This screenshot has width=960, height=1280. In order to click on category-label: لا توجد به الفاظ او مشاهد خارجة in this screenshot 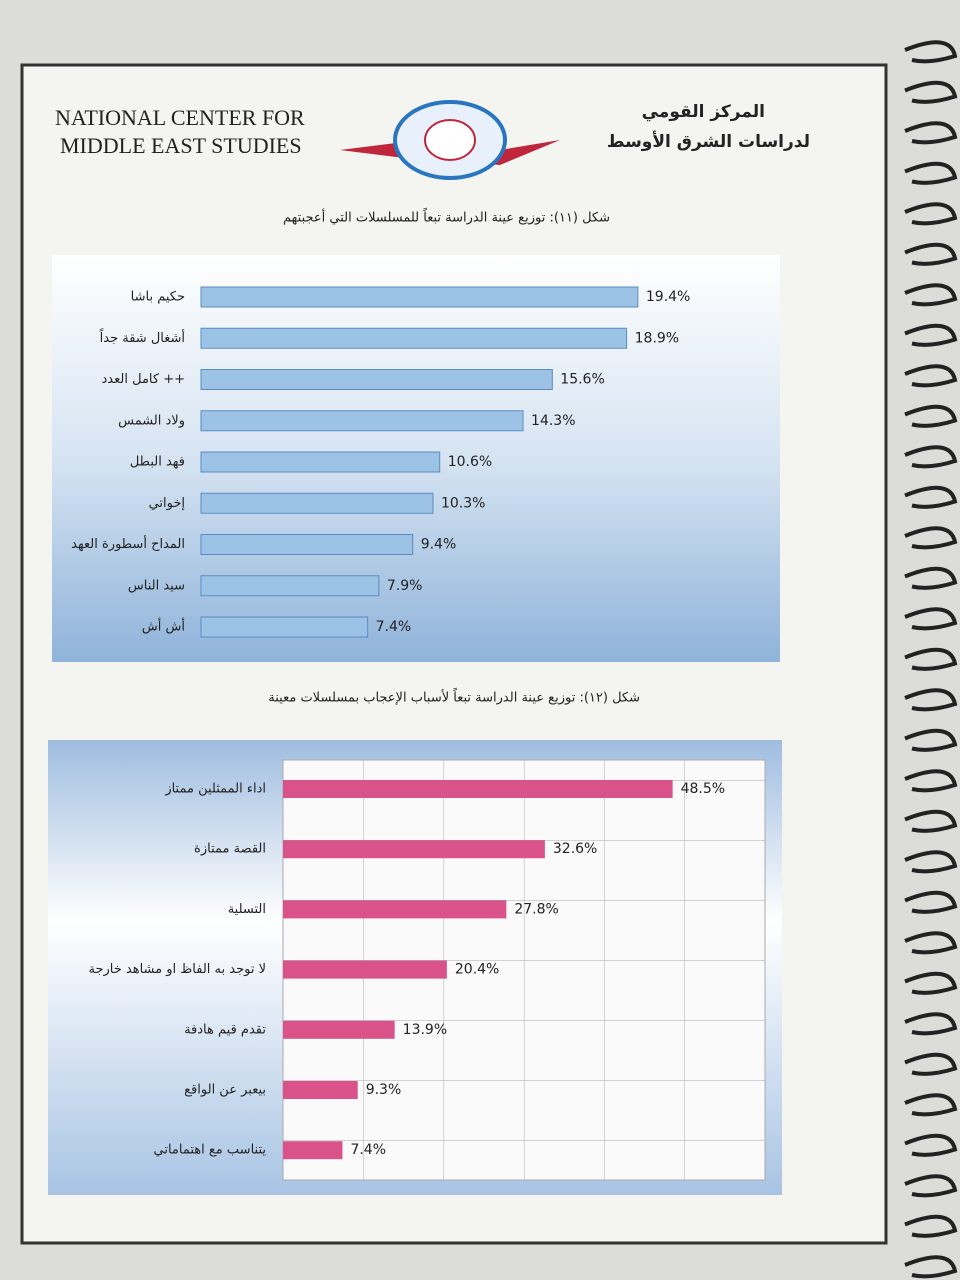, I will do `click(178, 969)`.